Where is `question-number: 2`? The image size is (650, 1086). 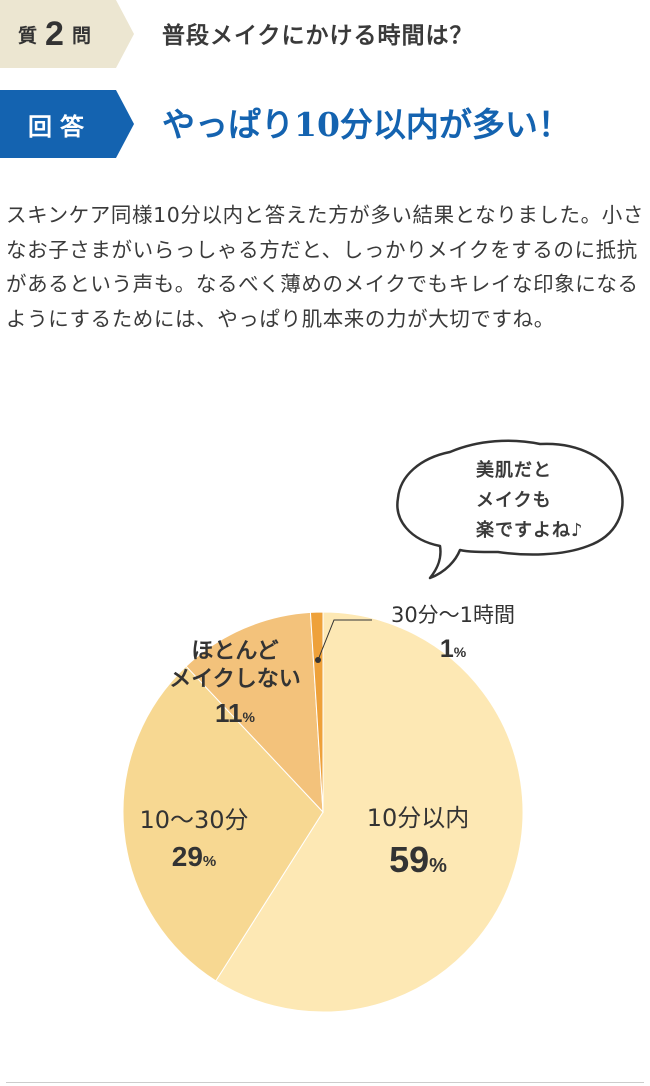 question-number: 2 is located at coordinates (54, 33).